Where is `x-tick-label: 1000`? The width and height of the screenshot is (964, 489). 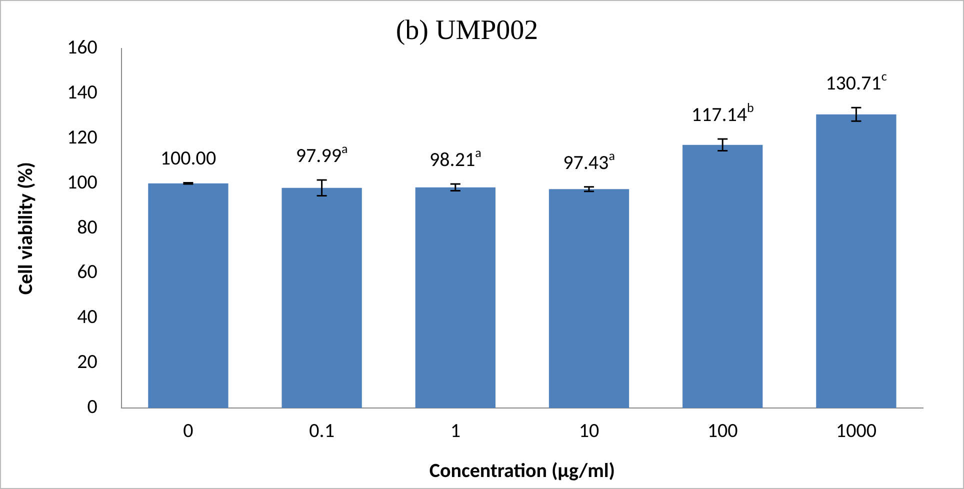
x-tick-label: 1000 is located at coordinates (856, 431).